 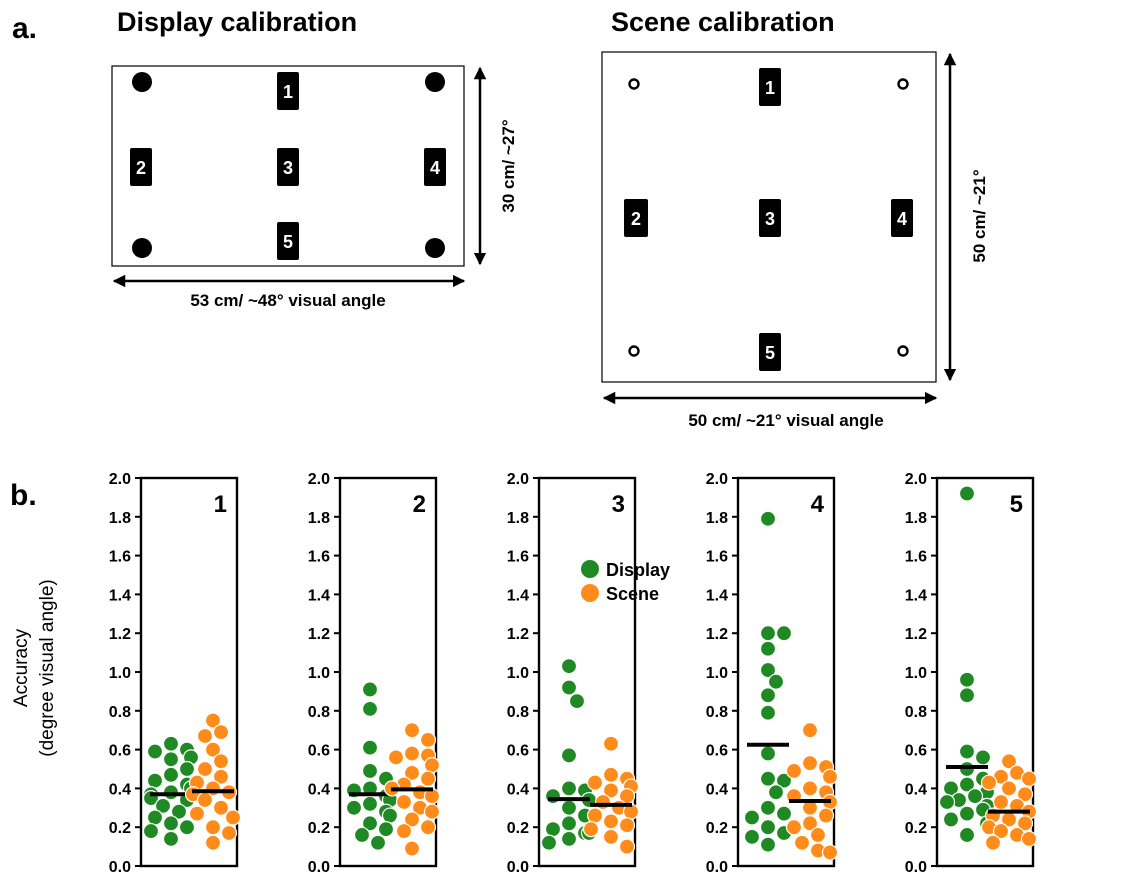 I want to click on scatter-panel-5: 0.0 0.2 0.4 0.6 0.8 1.0 1.2 1.4 1.6 1.8 2.0 5, so click(x=971, y=671).